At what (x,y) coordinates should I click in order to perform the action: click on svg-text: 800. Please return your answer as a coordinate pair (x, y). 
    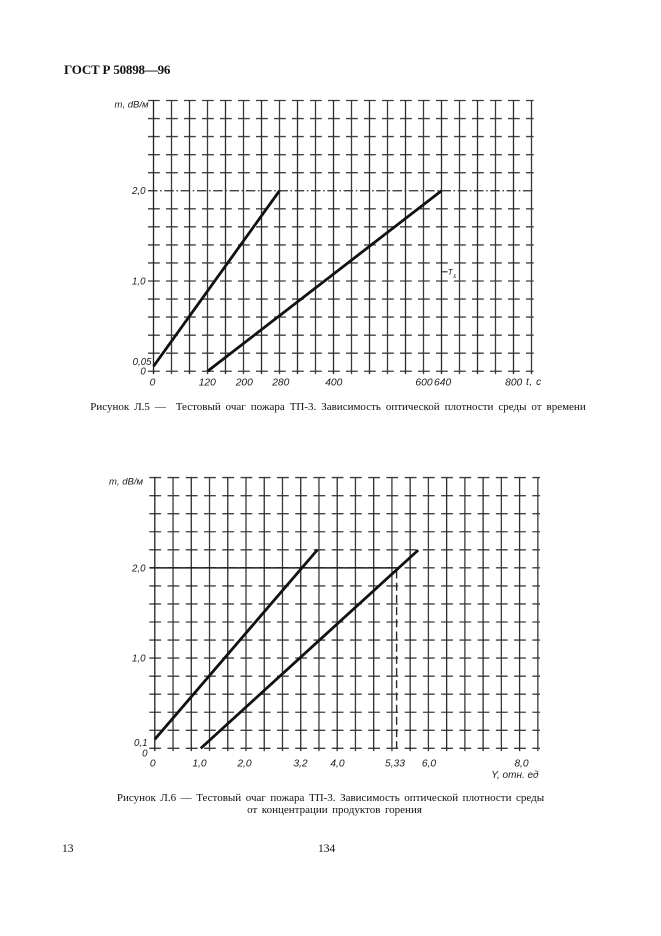
    Looking at the image, I should click on (513, 383).